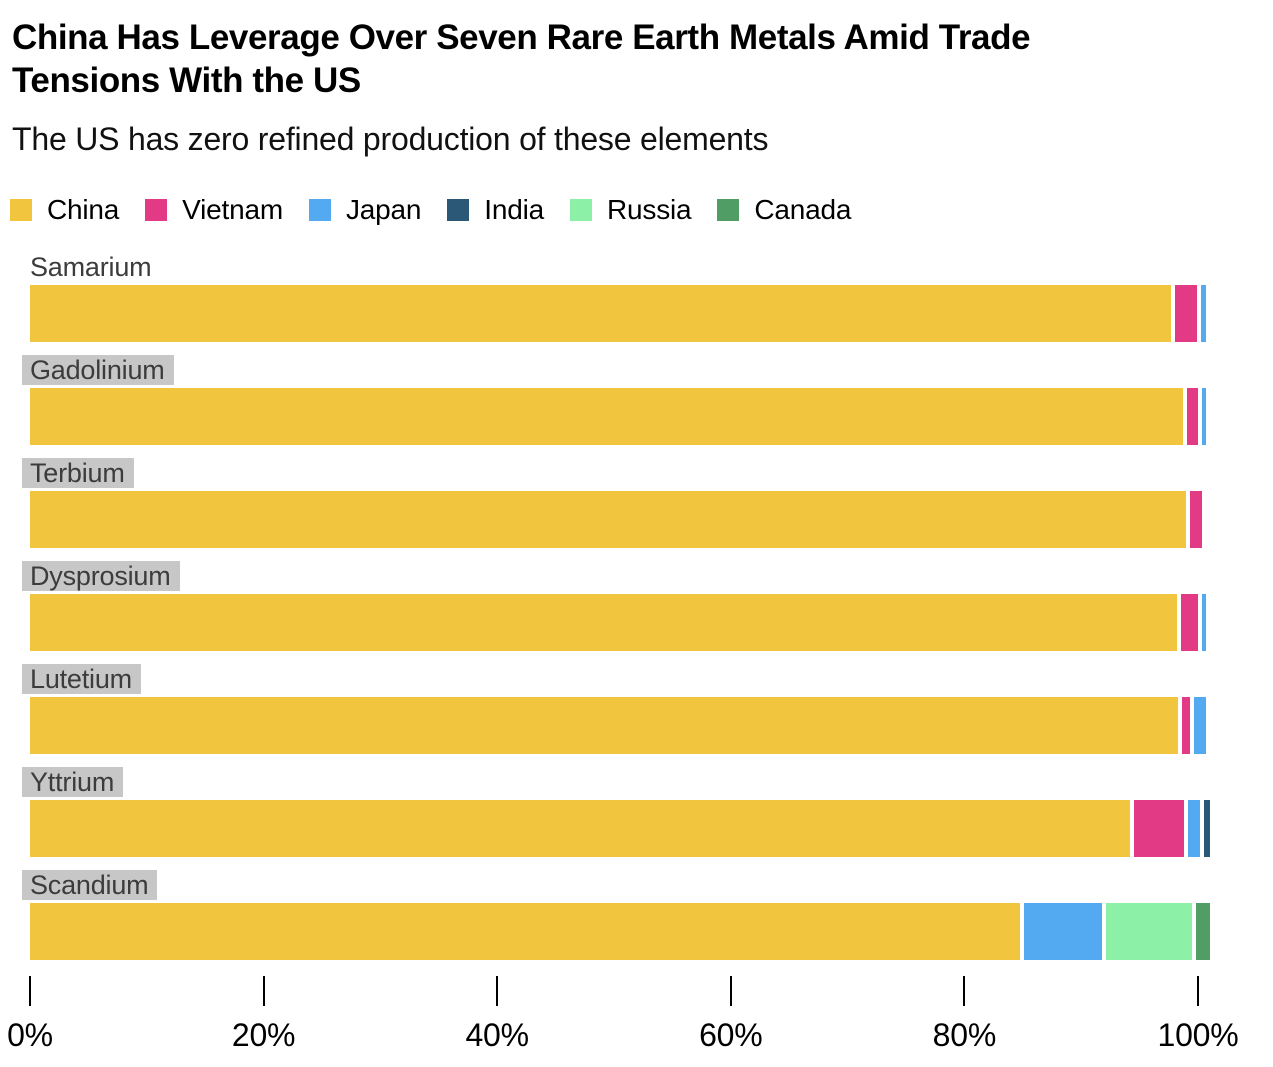  I want to click on x-axis: 0% 20% 40% 60% 80% 100%, so click(623, 1016).